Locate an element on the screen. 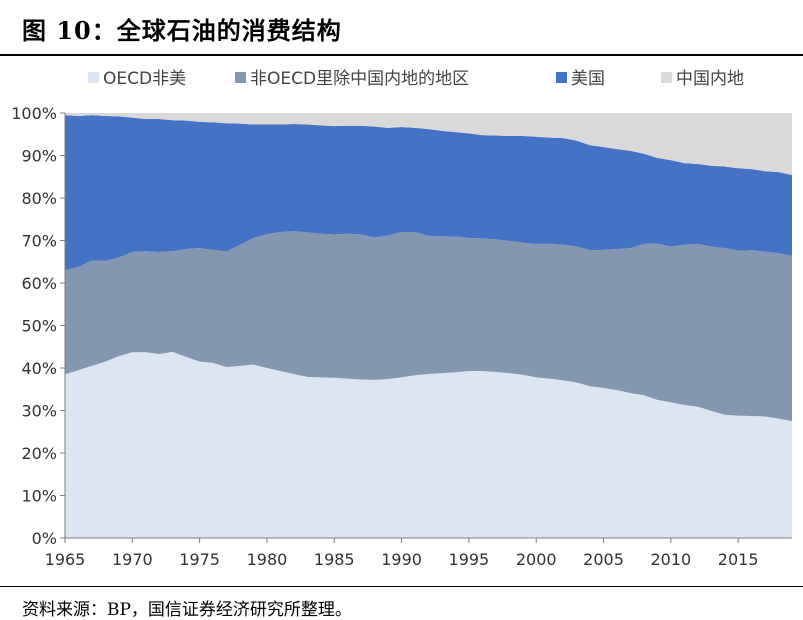 The width and height of the screenshot is (803, 620). x-tick-label: 1965 is located at coordinates (65, 559).